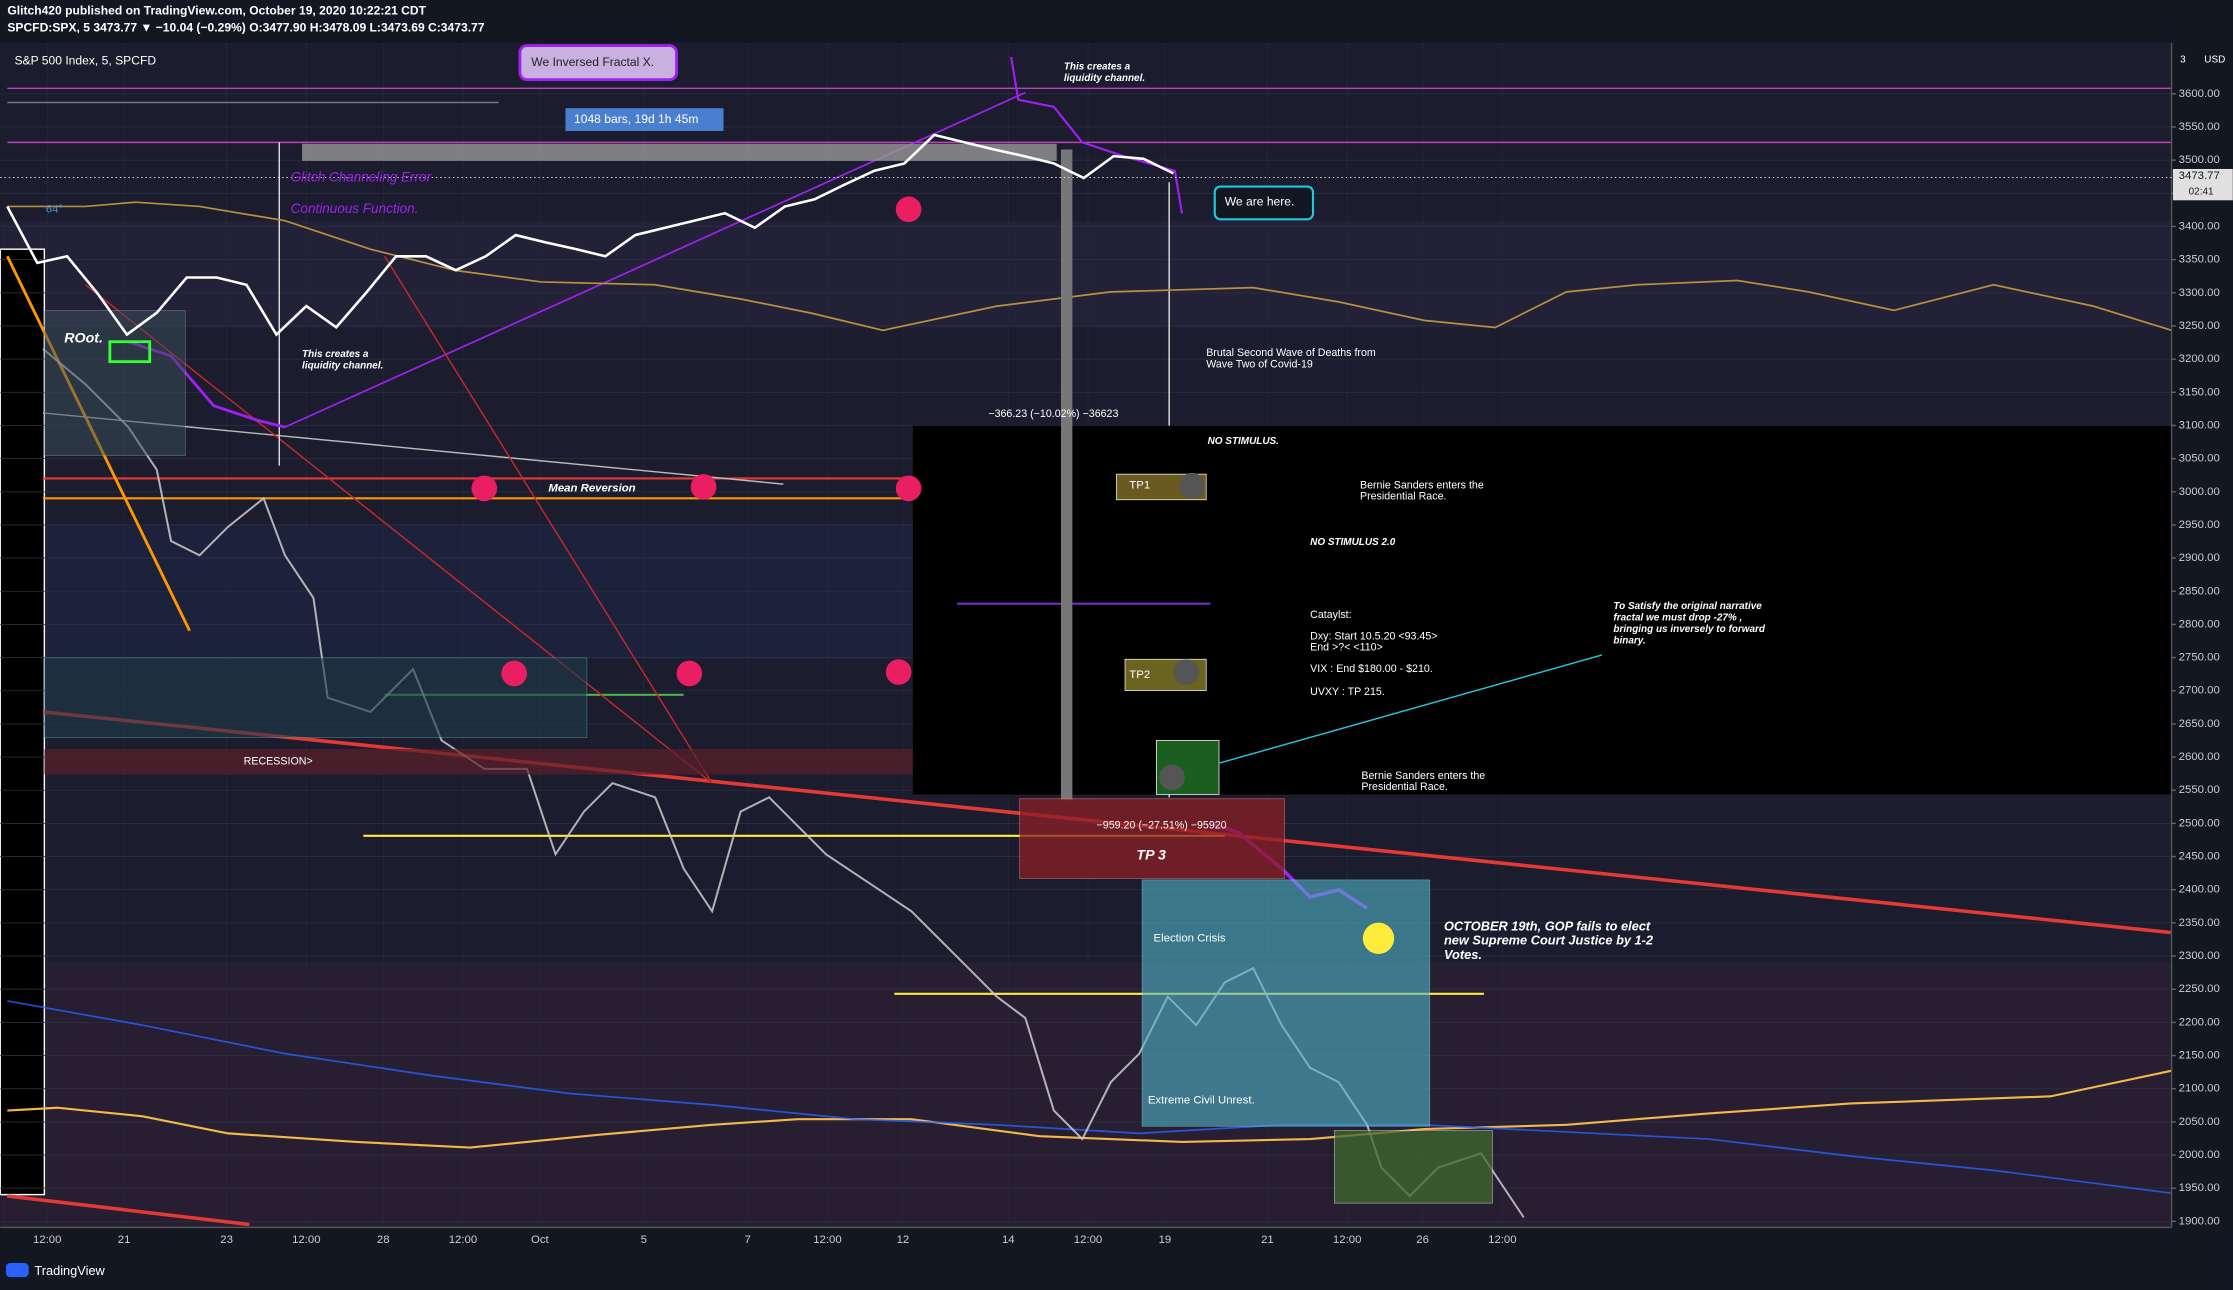  I want to click on x-tick-label: 7, so click(748, 1240).